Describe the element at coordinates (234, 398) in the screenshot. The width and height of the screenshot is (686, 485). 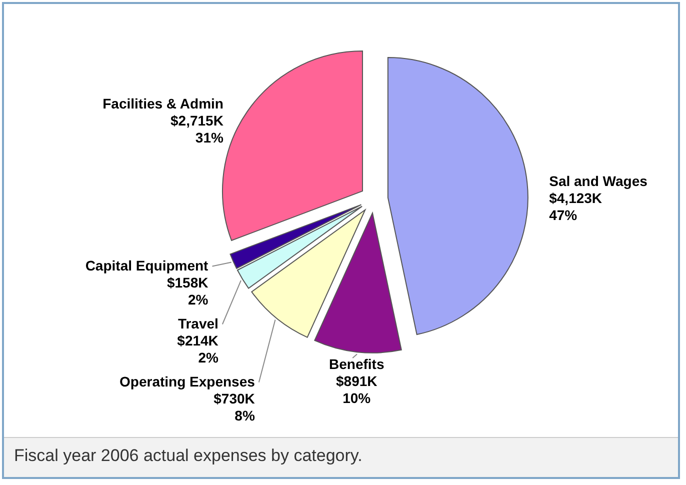
I see `data-label: $730K` at that location.